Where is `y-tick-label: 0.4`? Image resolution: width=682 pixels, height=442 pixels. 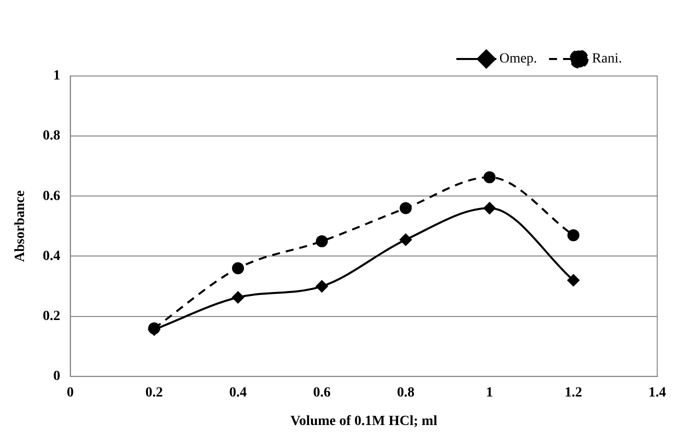 y-tick-label: 0.4 is located at coordinates (51, 256).